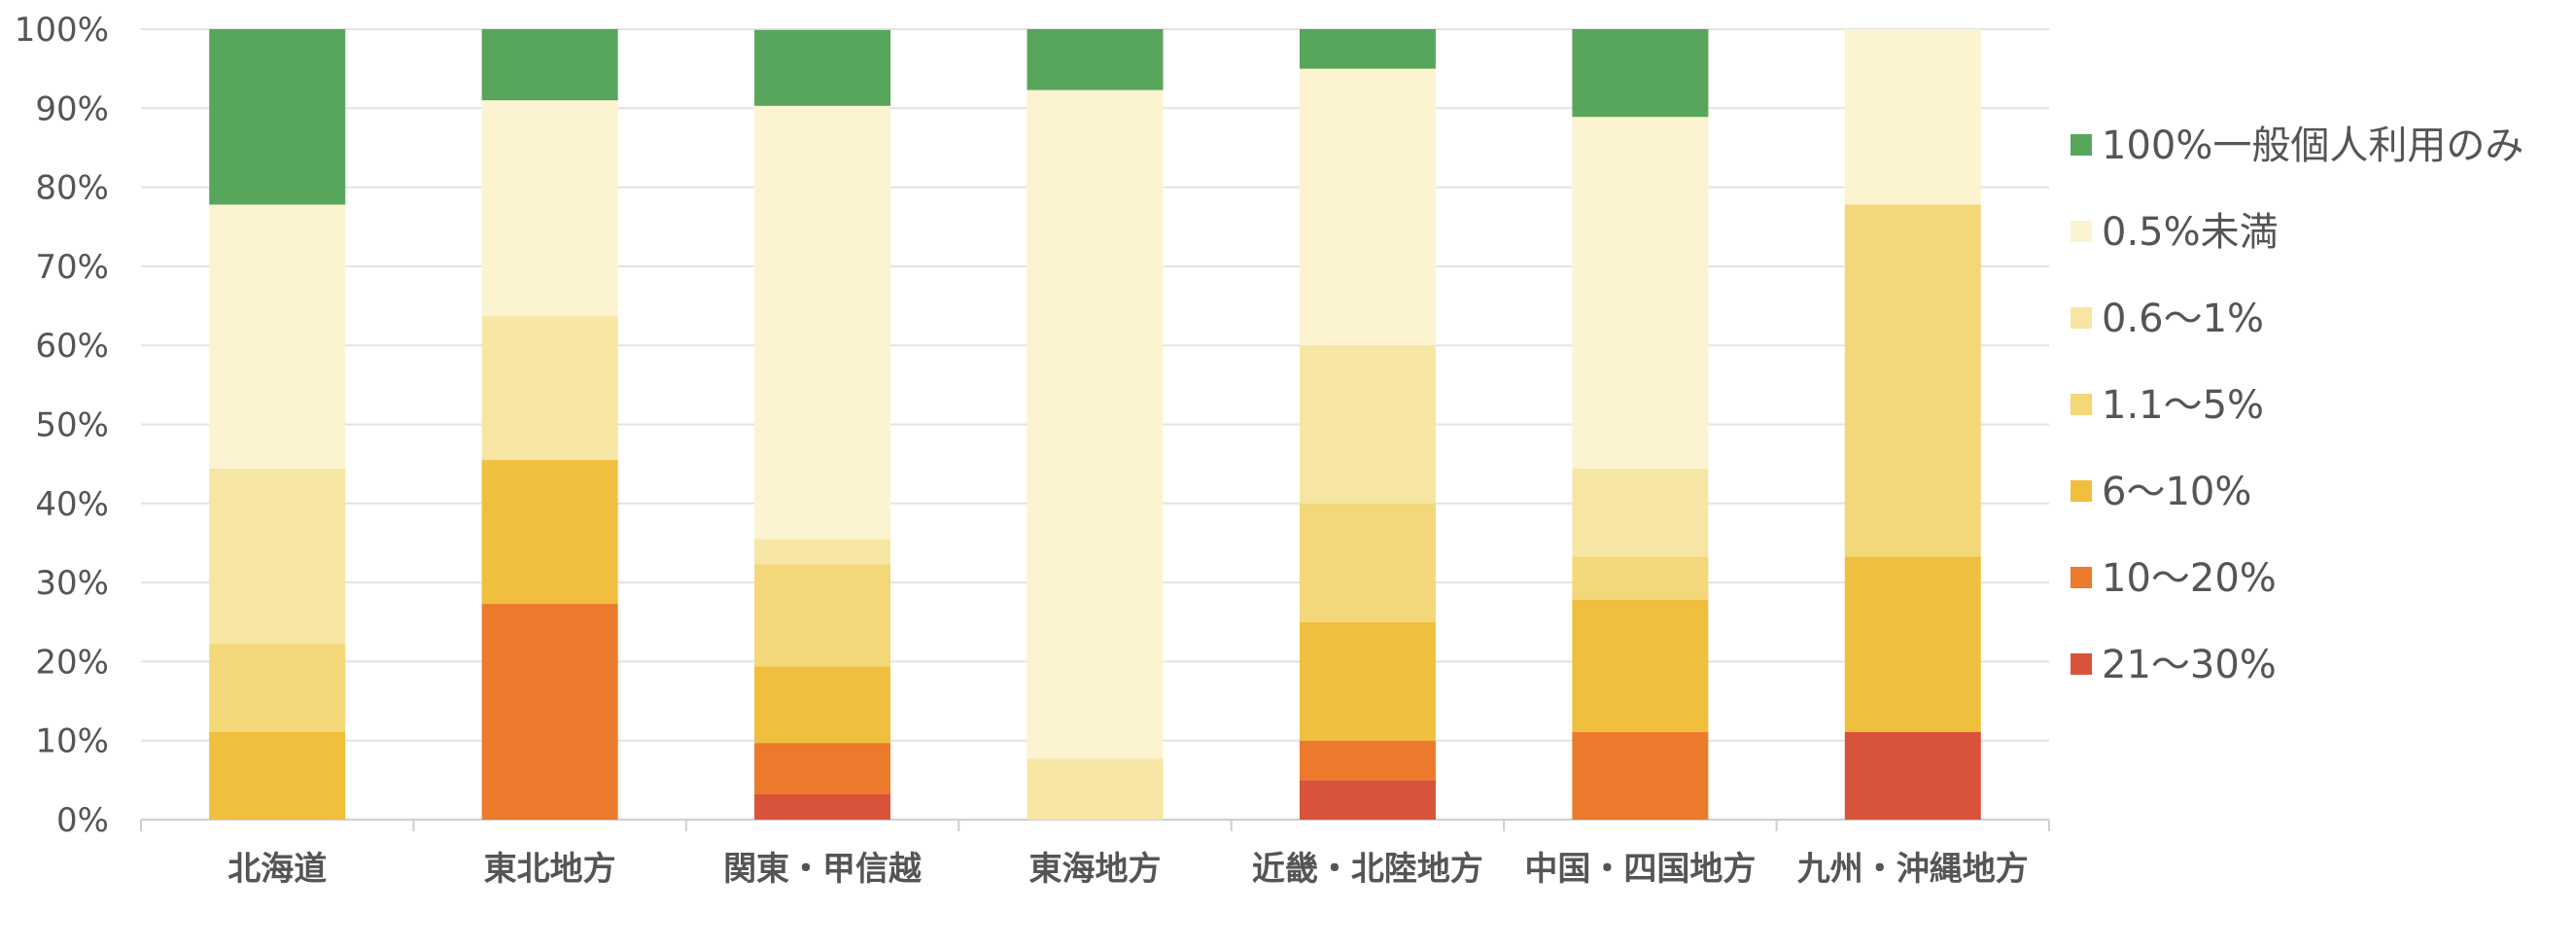 The height and width of the screenshot is (947, 2576). I want to click on x-category-label: 中国・四国地方, so click(1640, 869).